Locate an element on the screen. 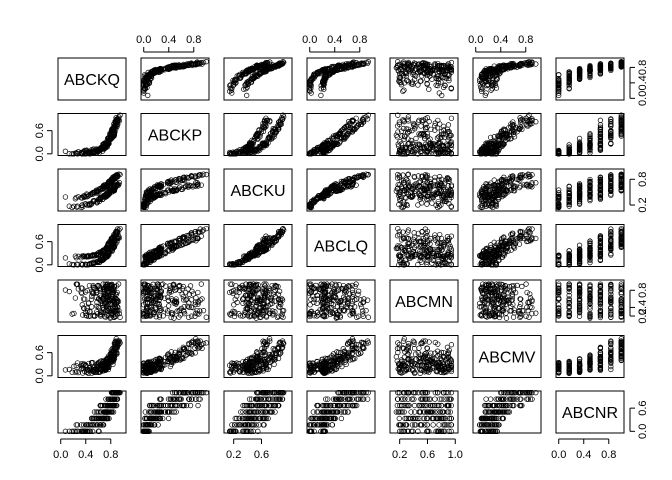 The image size is (672, 480). panel-abcku-vs-abclq is located at coordinates (341, 190).